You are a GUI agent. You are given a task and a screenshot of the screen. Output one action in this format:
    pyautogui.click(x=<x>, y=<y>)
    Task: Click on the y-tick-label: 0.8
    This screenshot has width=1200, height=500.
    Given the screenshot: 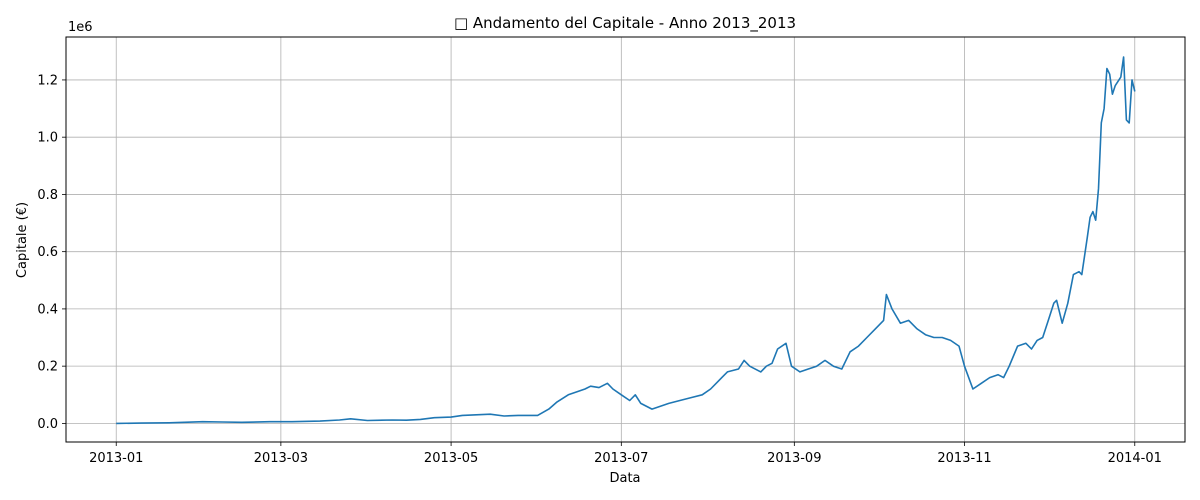 What is the action you would take?
    pyautogui.click(x=47, y=195)
    